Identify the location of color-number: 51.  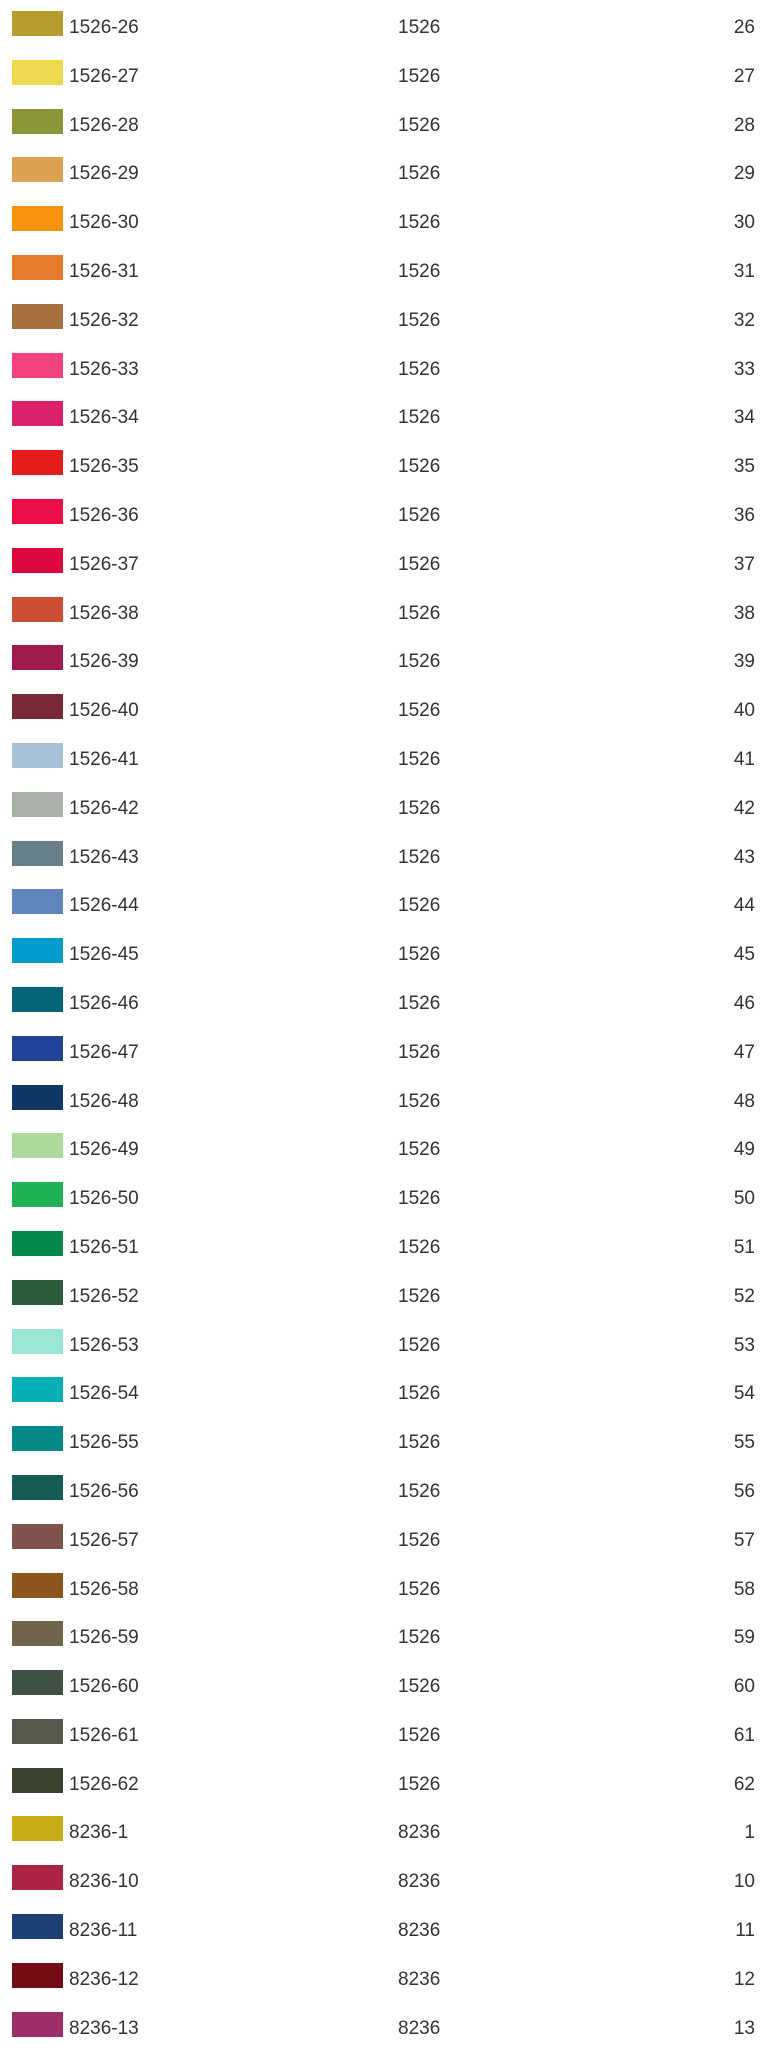
(744, 1247).